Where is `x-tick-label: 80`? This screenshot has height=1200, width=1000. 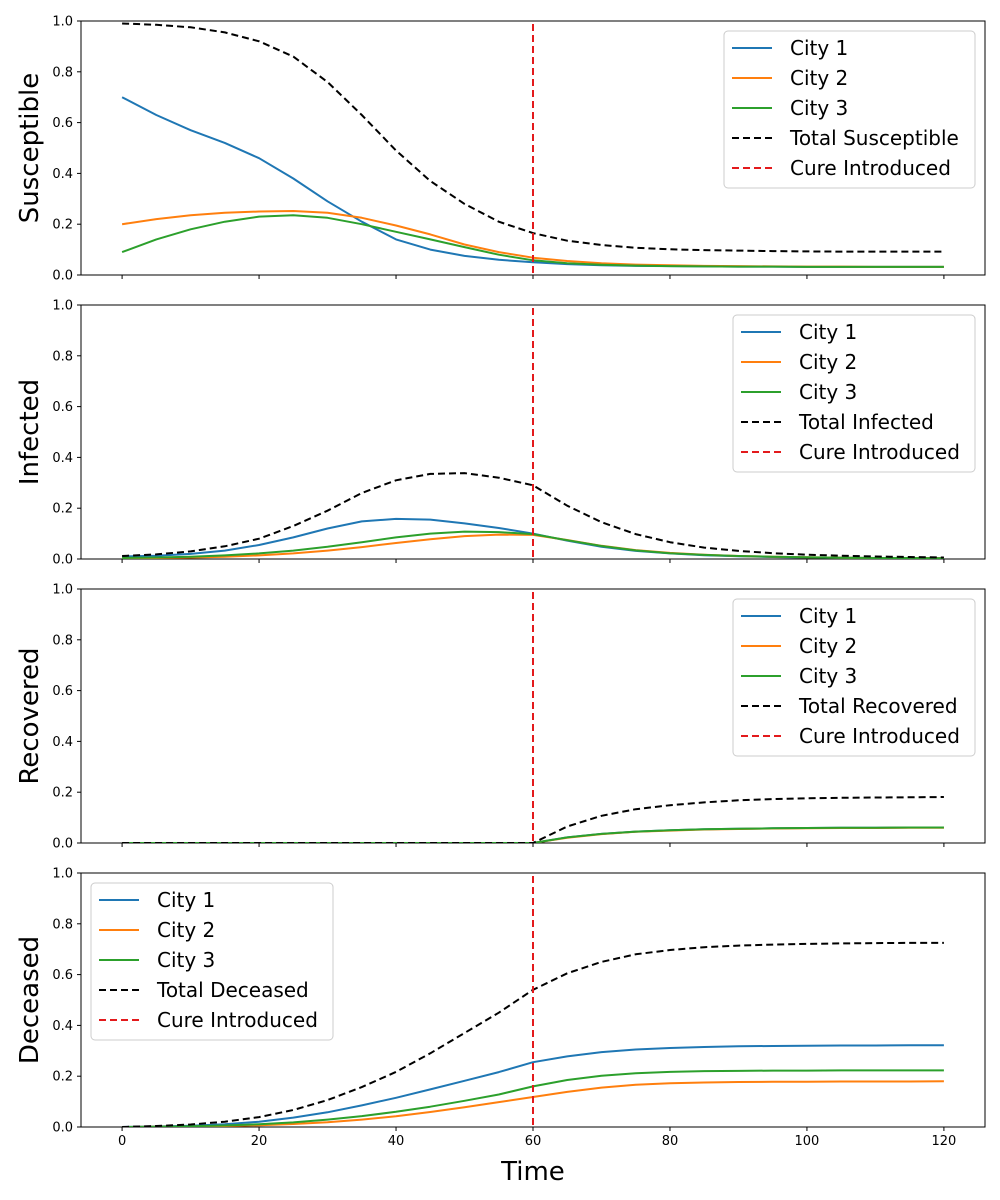 x-tick-label: 80 is located at coordinates (670, 1141).